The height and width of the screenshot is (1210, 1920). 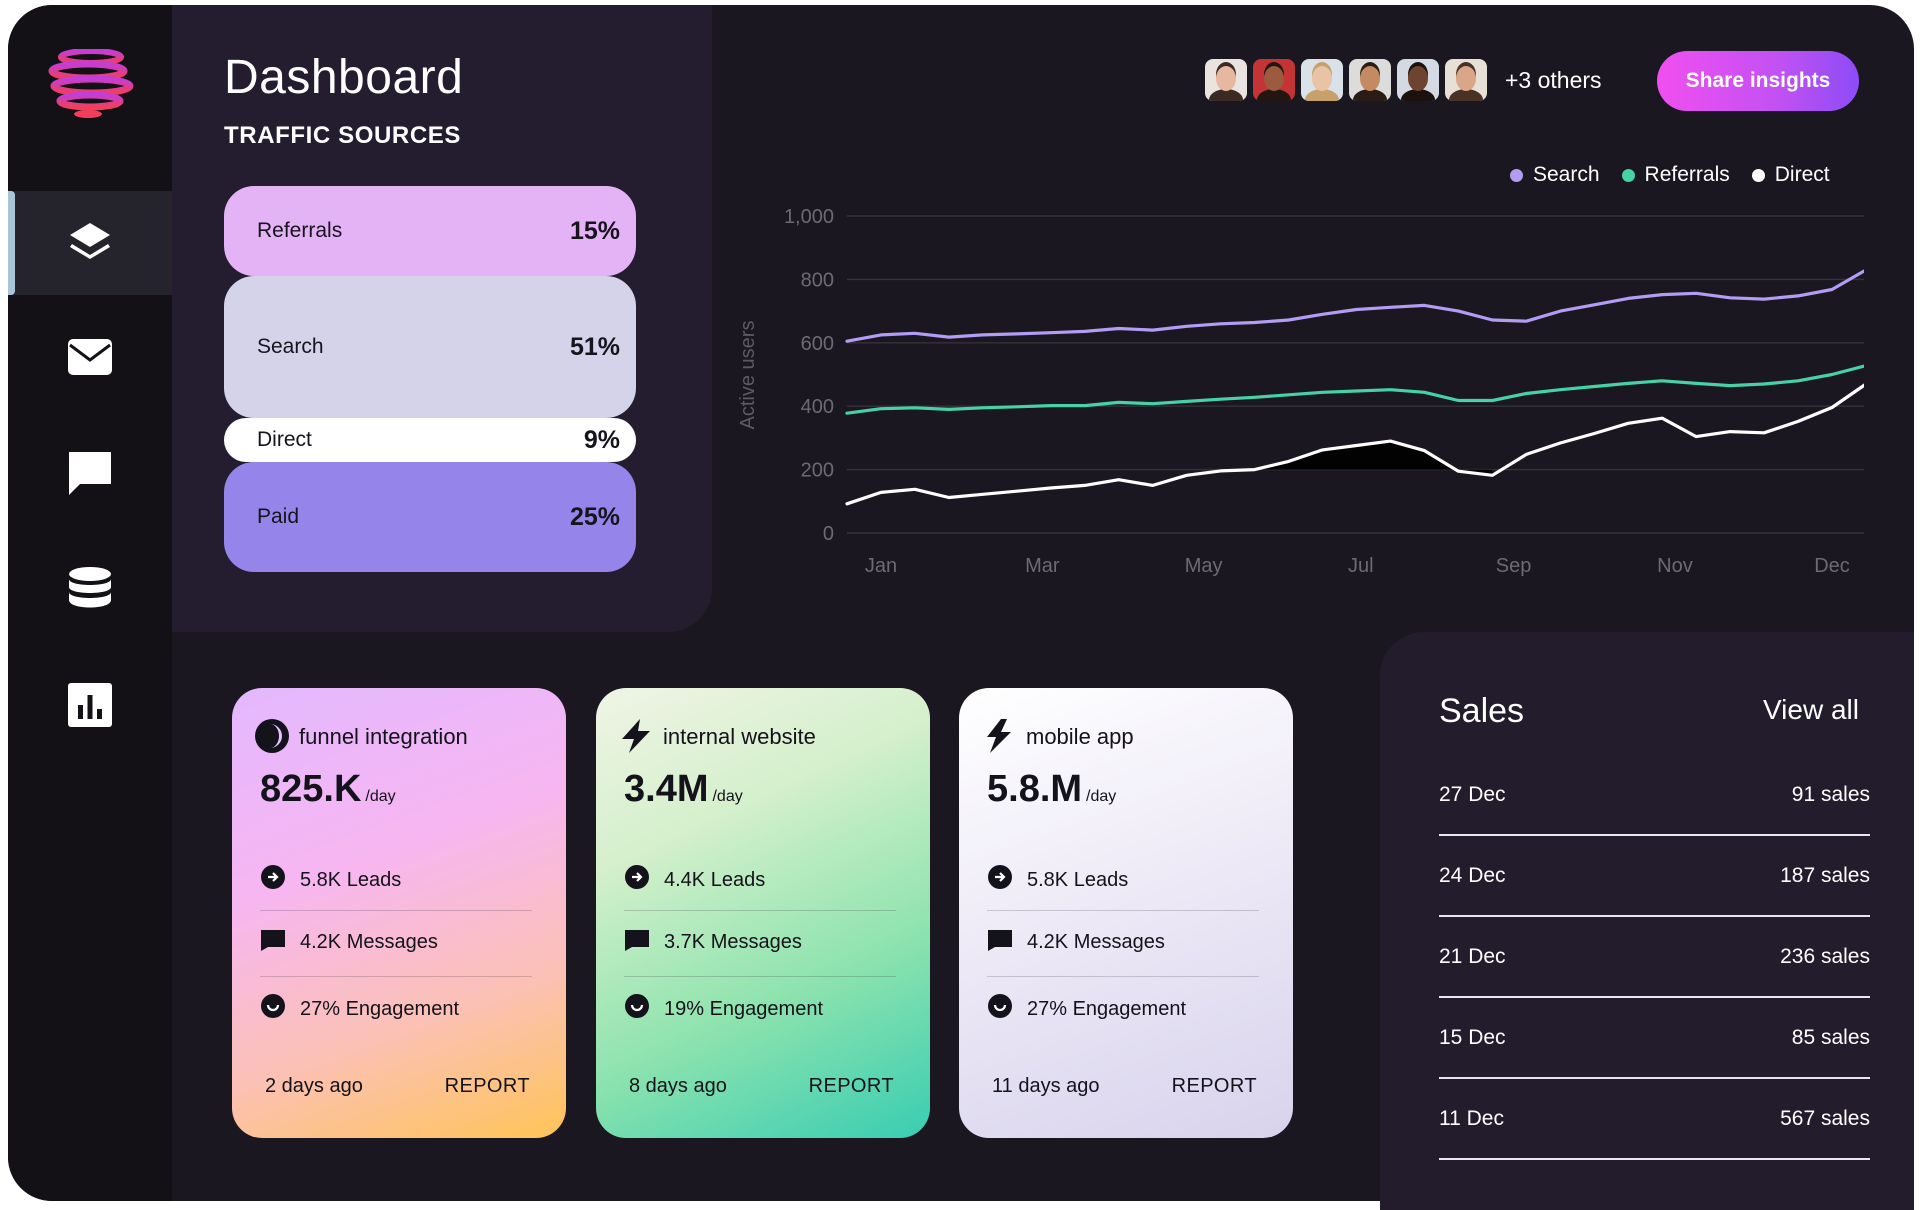 I want to click on view-all-link: View all, so click(x=1811, y=709).